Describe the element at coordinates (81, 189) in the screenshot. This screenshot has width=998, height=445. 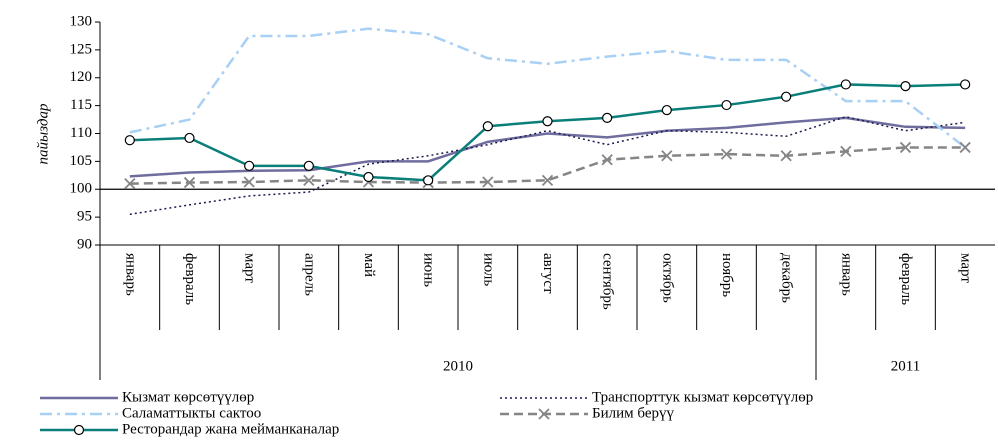
I see `y-tick-label: 100` at that location.